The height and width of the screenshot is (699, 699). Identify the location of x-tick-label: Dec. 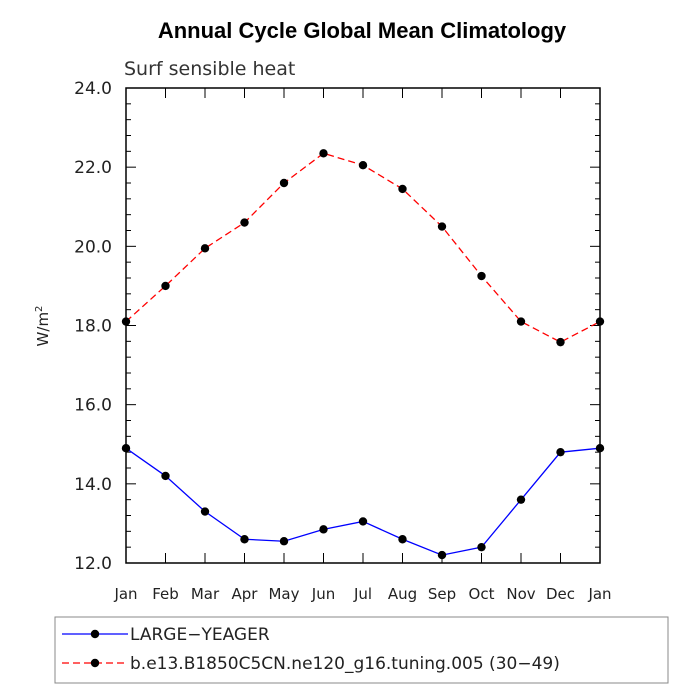
(560, 594).